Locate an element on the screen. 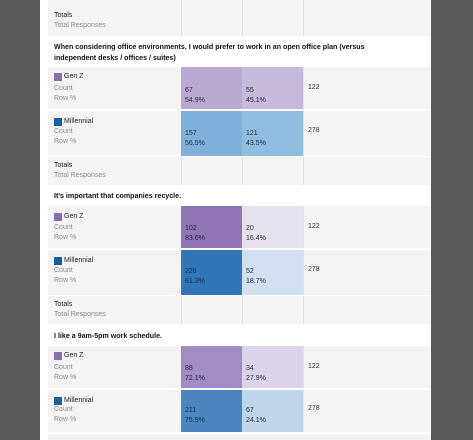 This screenshot has height=440, width=473. count-cell: 102 is located at coordinates (191, 228).